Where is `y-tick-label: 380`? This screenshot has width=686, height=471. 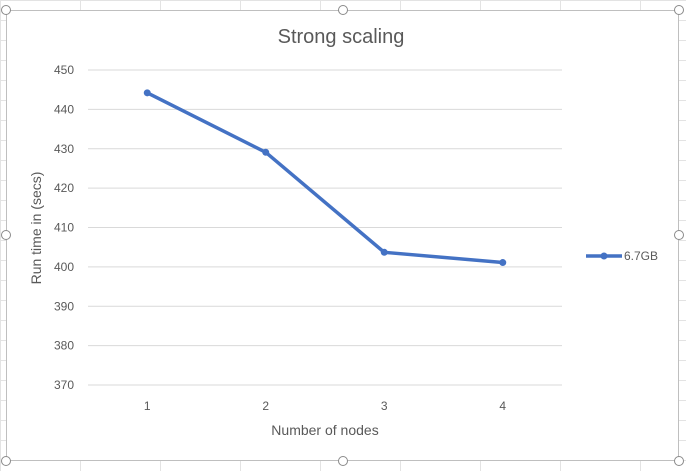
y-tick-label: 380 is located at coordinates (64, 346).